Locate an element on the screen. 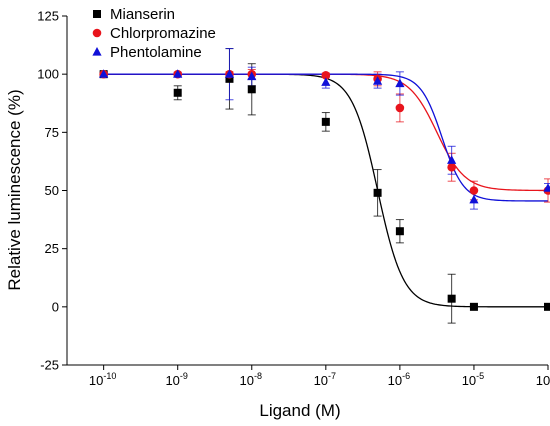 This screenshot has width=550, height=426. legend: Mianserin Chlorpromazine Phentolamine is located at coordinates (154, 33).